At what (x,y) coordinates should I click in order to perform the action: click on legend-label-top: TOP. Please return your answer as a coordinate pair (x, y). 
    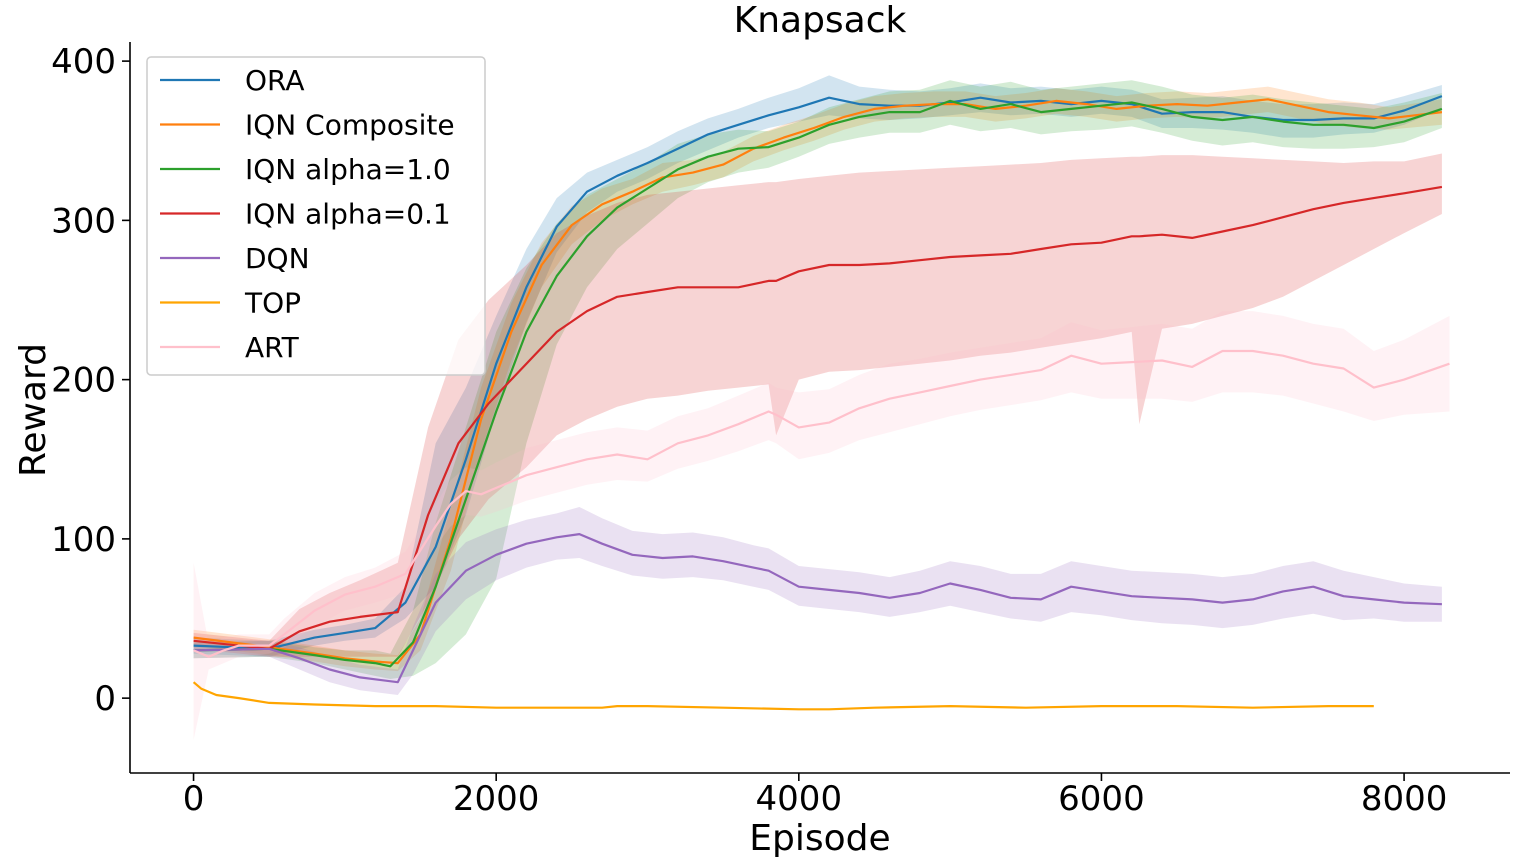
    Looking at the image, I should click on (272, 303).